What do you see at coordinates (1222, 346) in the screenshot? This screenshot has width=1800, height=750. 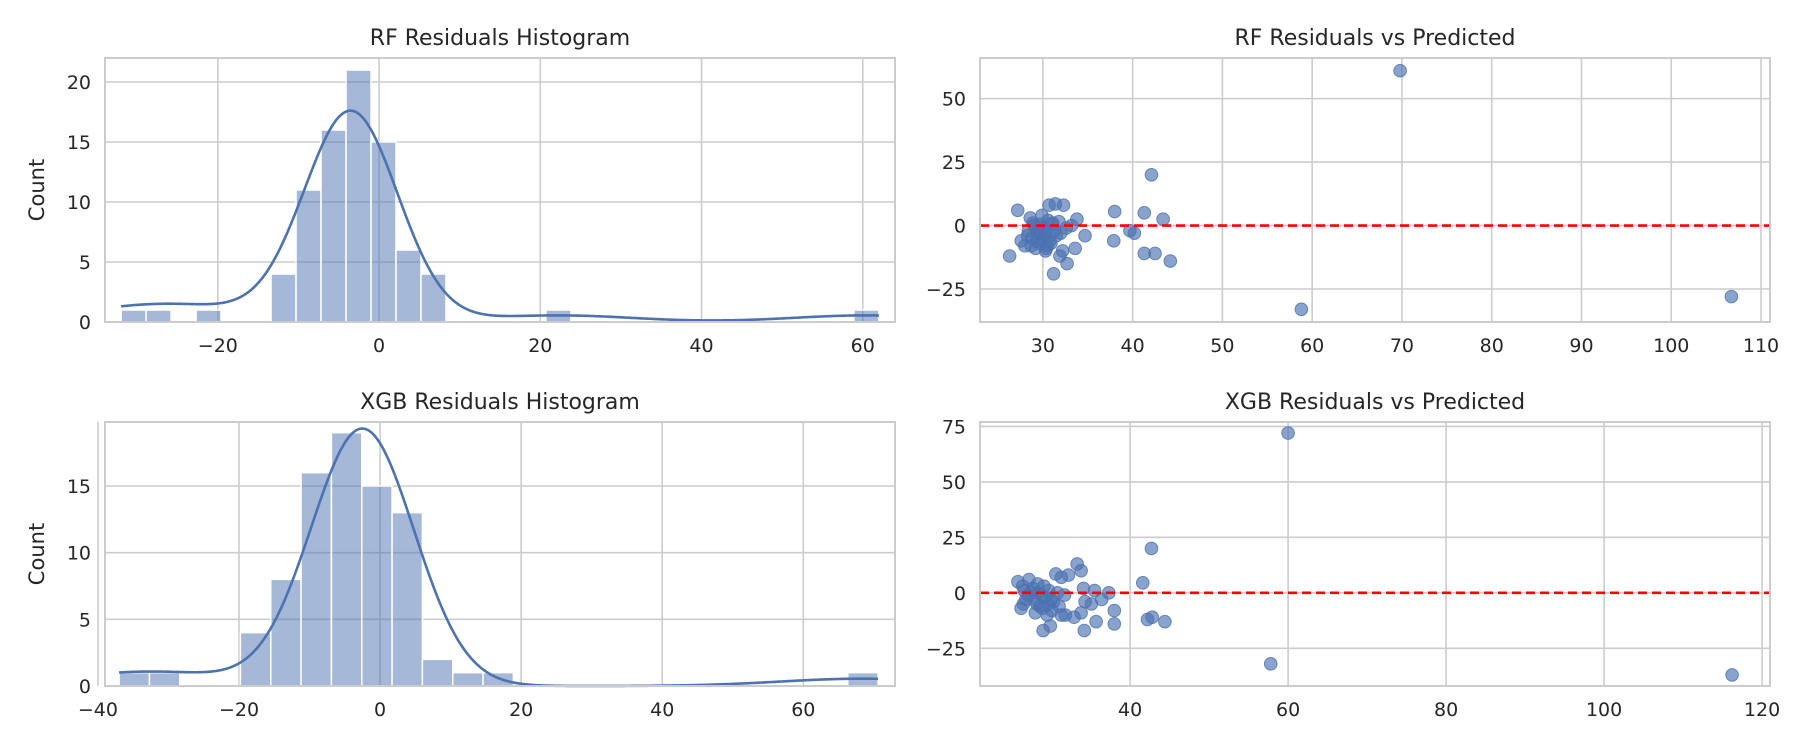 I see `x-tick-label: 50` at bounding box center [1222, 346].